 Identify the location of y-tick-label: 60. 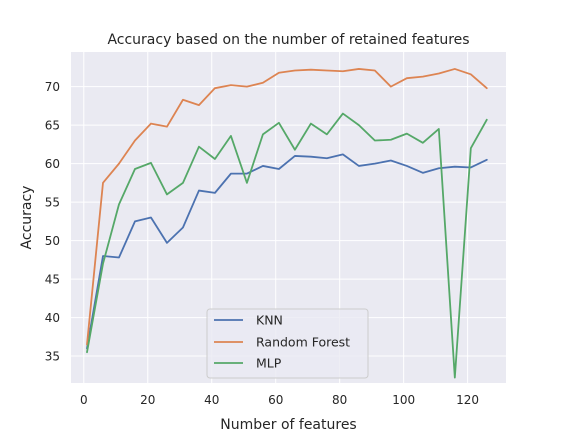
(52, 164).